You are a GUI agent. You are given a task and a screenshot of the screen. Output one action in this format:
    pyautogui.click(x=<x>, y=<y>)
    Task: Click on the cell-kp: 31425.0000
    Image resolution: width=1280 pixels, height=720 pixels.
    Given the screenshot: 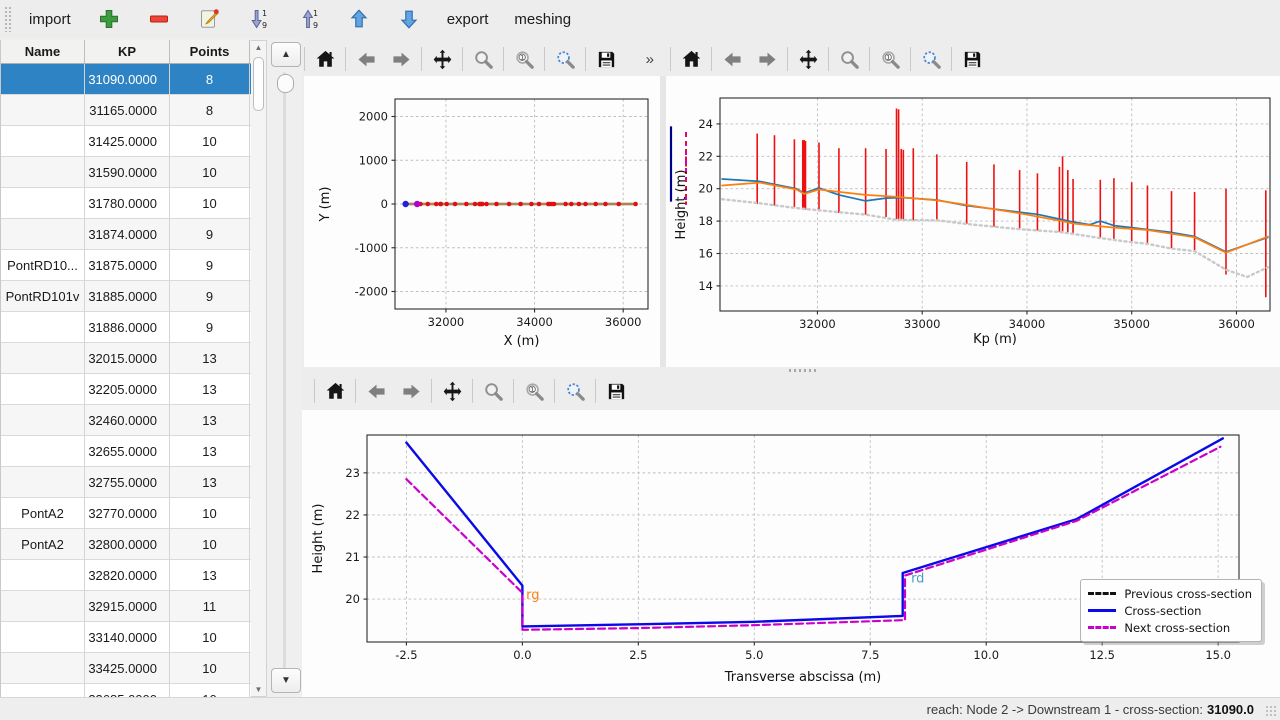 What is the action you would take?
    pyautogui.click(x=127, y=141)
    